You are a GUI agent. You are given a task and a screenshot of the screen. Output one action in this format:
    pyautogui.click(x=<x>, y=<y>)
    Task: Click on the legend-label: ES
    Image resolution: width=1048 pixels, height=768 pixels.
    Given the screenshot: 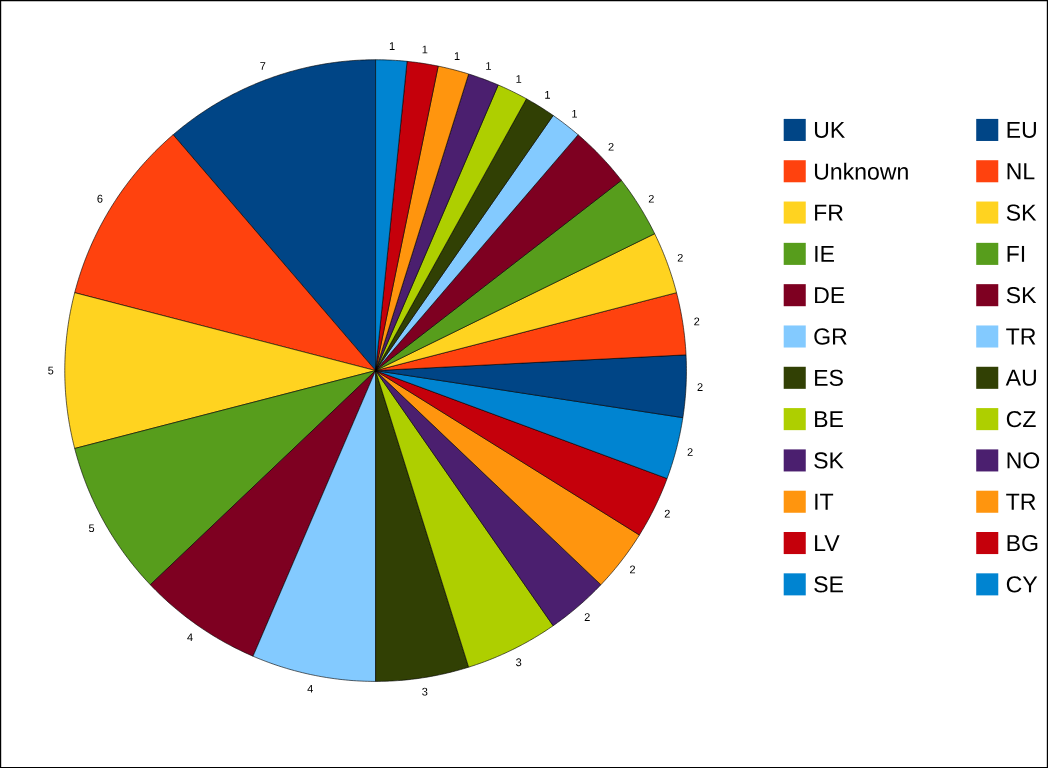 What is the action you would take?
    pyautogui.click(x=829, y=377)
    